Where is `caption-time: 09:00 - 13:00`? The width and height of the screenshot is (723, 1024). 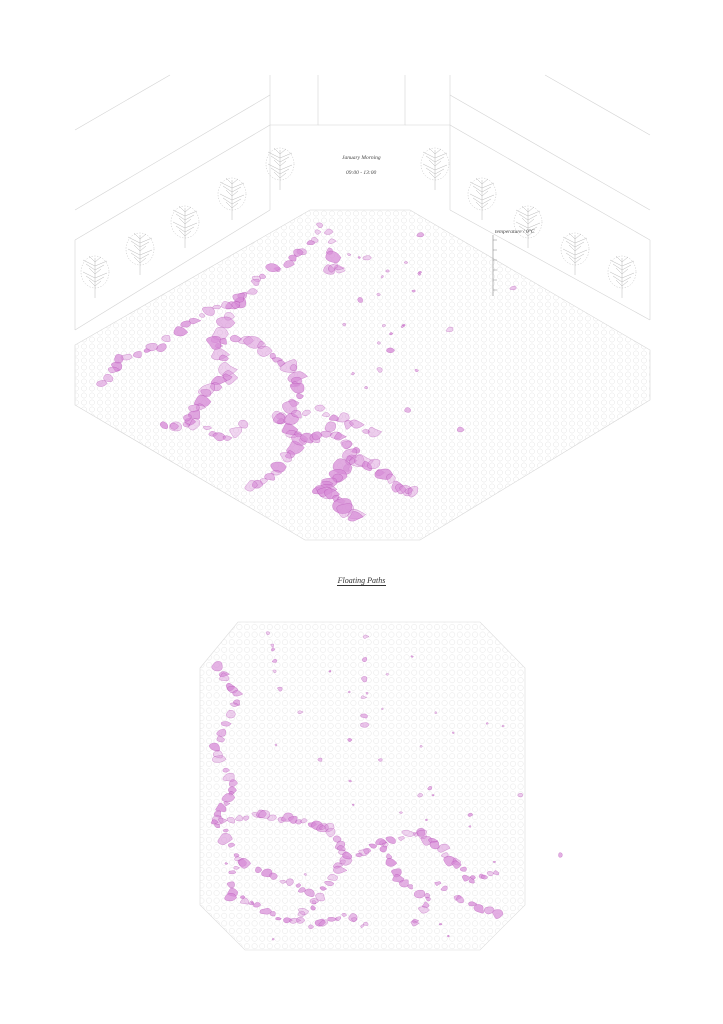 caption-time: 09:00 - 13:00 is located at coordinates (361, 173).